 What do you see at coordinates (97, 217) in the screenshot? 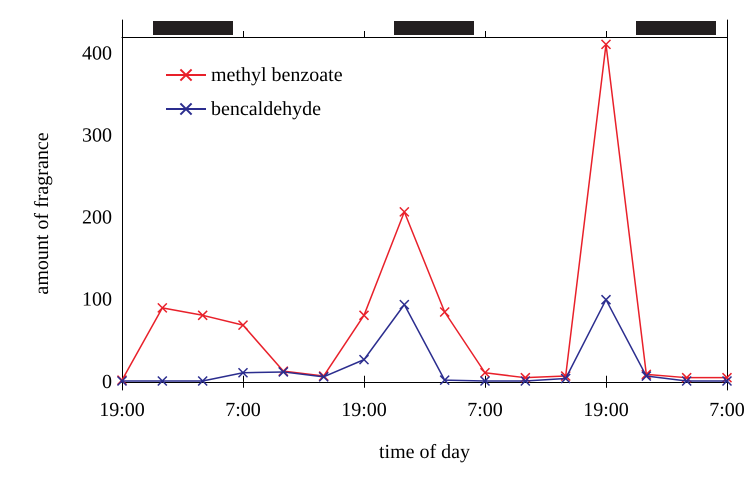
I see `y-tick-label: 200` at bounding box center [97, 217].